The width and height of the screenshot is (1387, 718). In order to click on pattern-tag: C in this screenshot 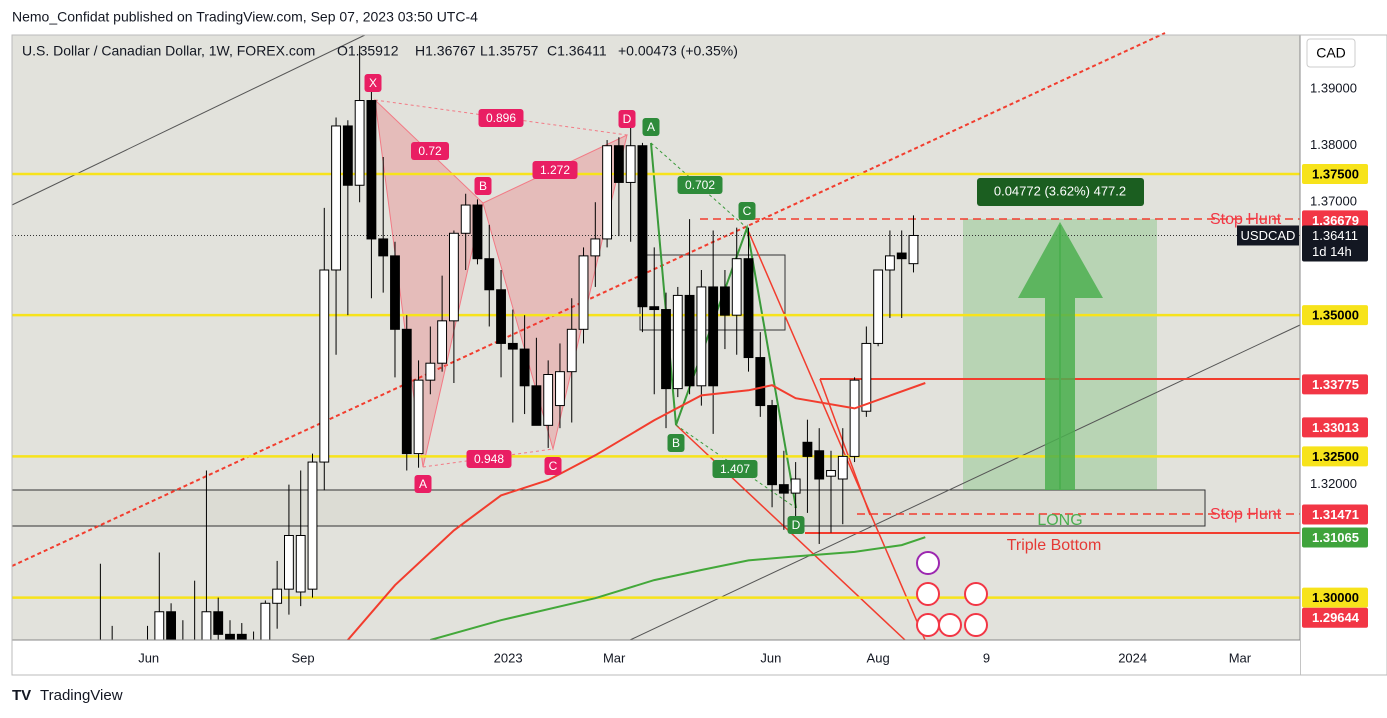, I will do `click(553, 466)`.